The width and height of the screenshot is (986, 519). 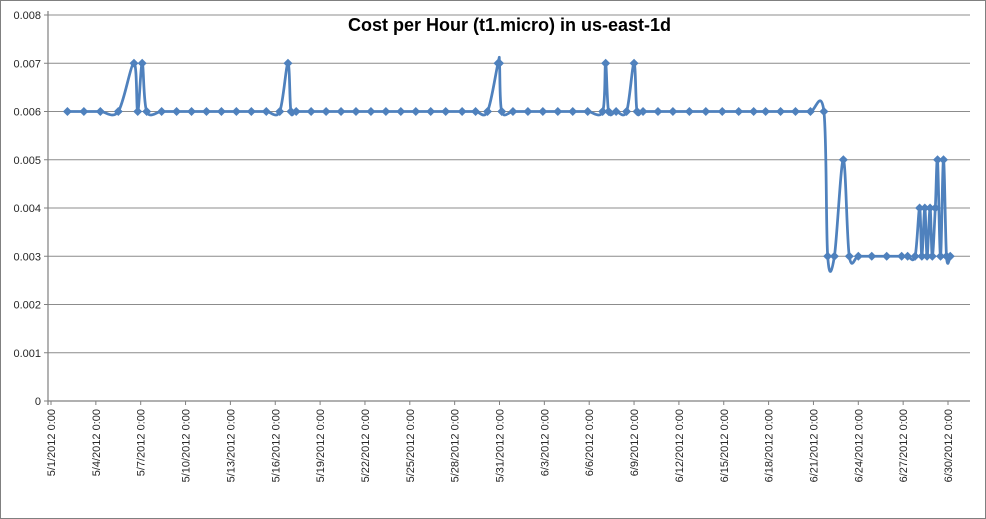 What do you see at coordinates (27, 209) in the screenshot?
I see `y-tick-label: 0.004` at bounding box center [27, 209].